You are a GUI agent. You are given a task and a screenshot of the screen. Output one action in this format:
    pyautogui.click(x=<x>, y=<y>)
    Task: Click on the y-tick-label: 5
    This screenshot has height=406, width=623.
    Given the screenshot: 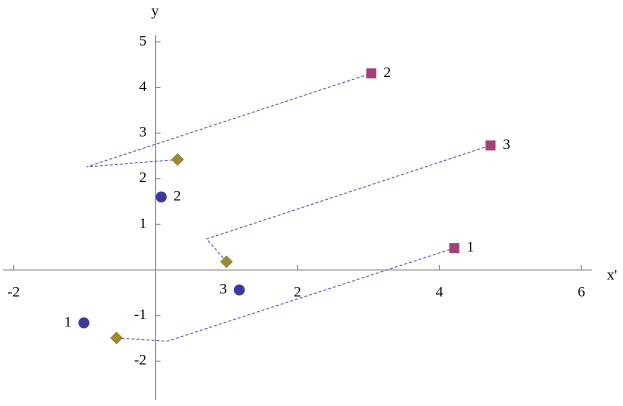 What is the action you would take?
    pyautogui.click(x=143, y=41)
    